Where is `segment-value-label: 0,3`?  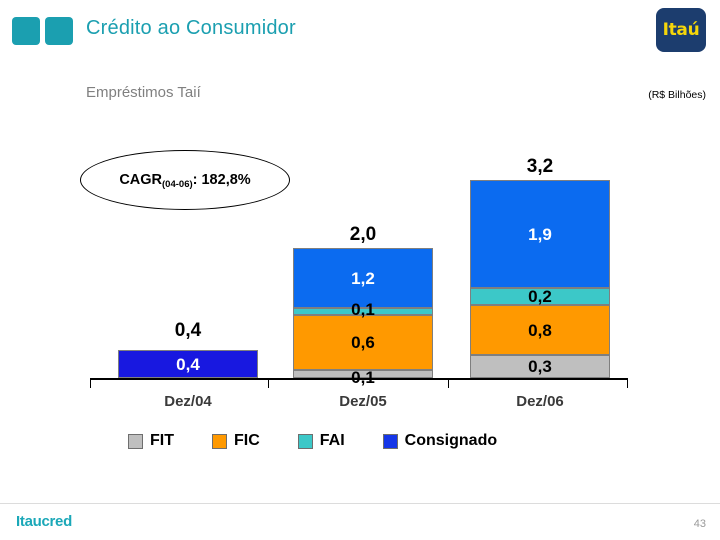
segment-value-label: 0,3 is located at coordinates (540, 366).